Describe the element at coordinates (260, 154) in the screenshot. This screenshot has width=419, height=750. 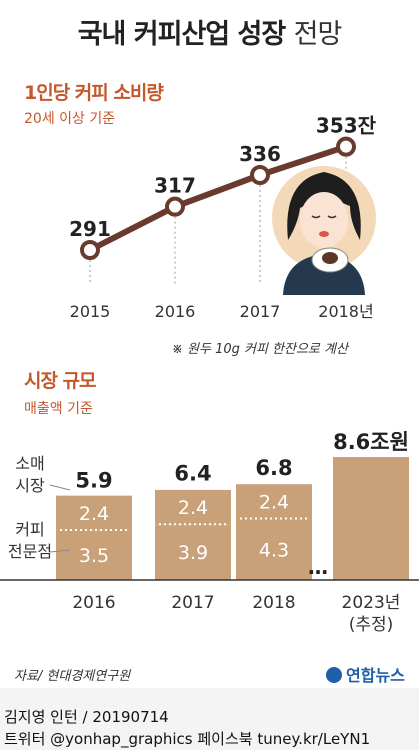
I see `data-label: 336` at that location.